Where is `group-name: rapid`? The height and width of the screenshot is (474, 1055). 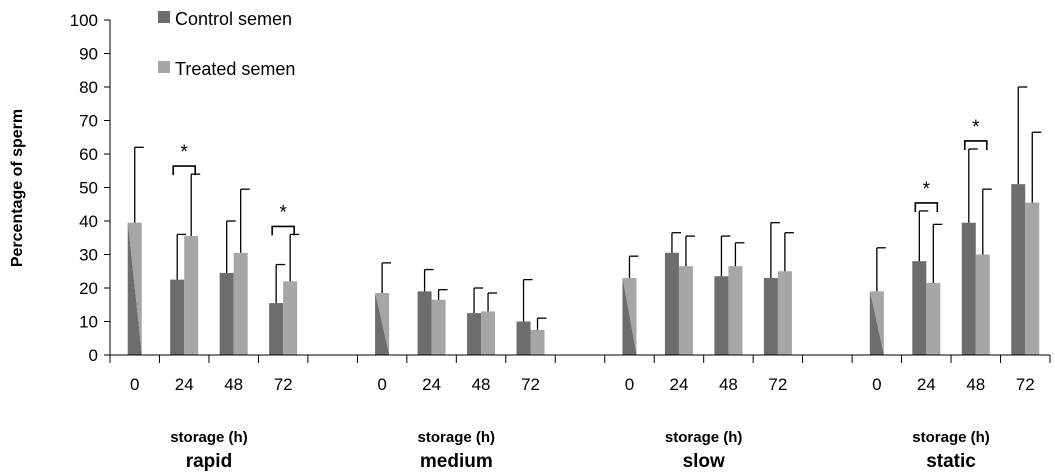 group-name: rapid is located at coordinates (209, 461).